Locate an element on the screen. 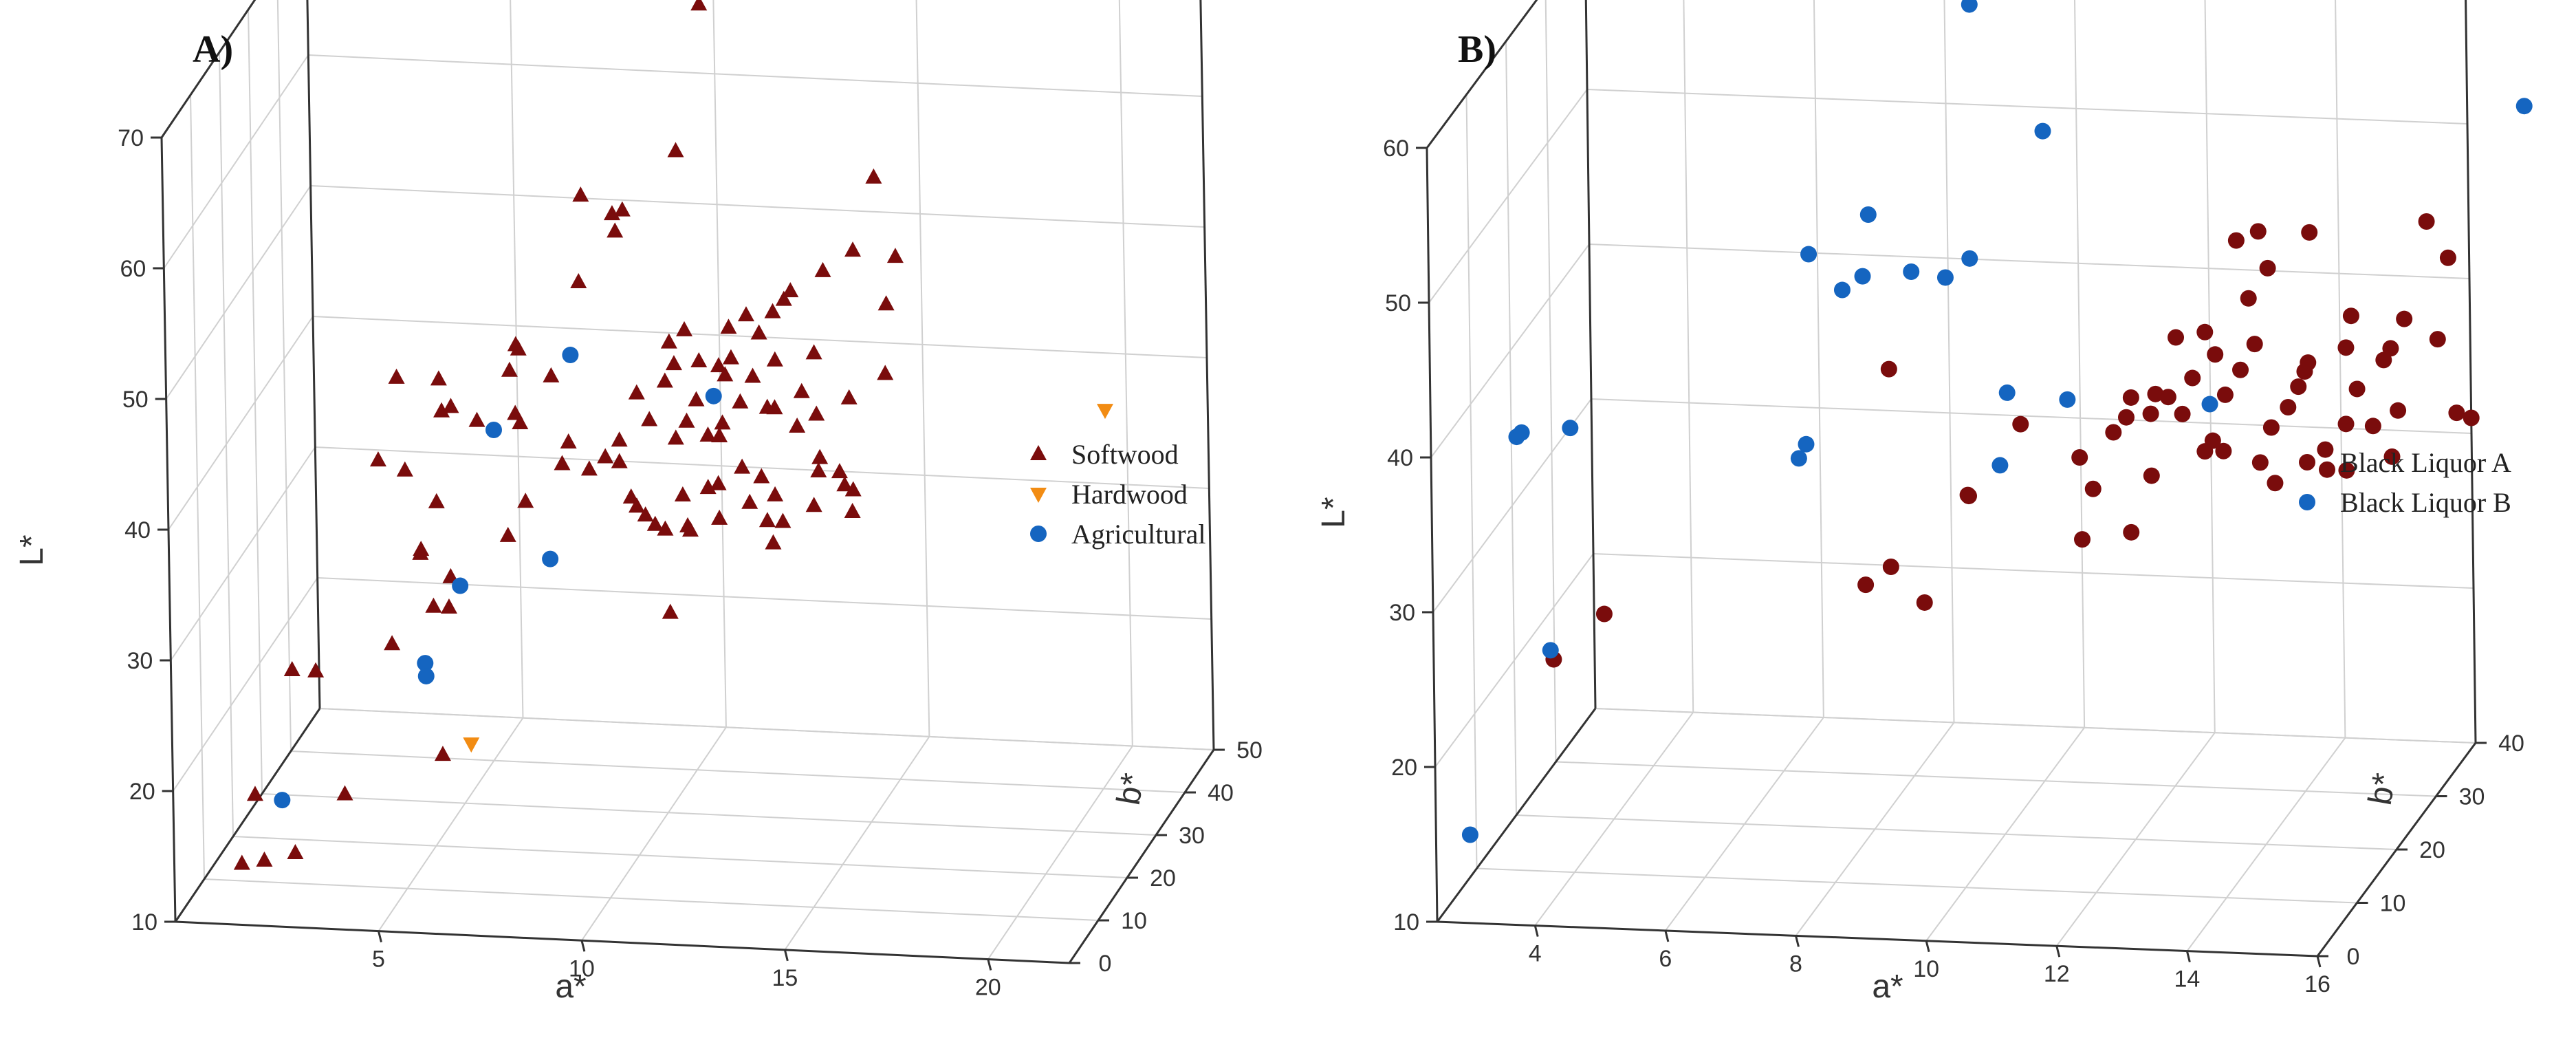 This screenshot has height=1049, width=2576. b-tick-label: 0 is located at coordinates (1105, 964).